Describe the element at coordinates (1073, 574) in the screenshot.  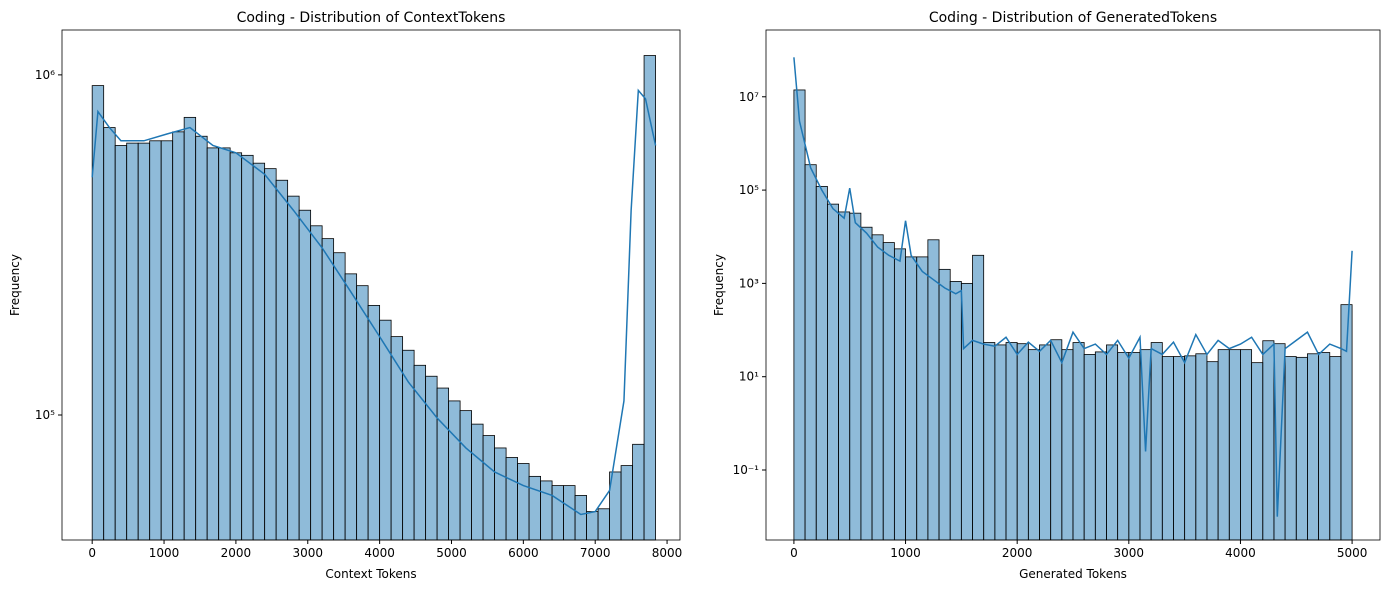
I see `x-axis-label: Generated Tokens` at that location.